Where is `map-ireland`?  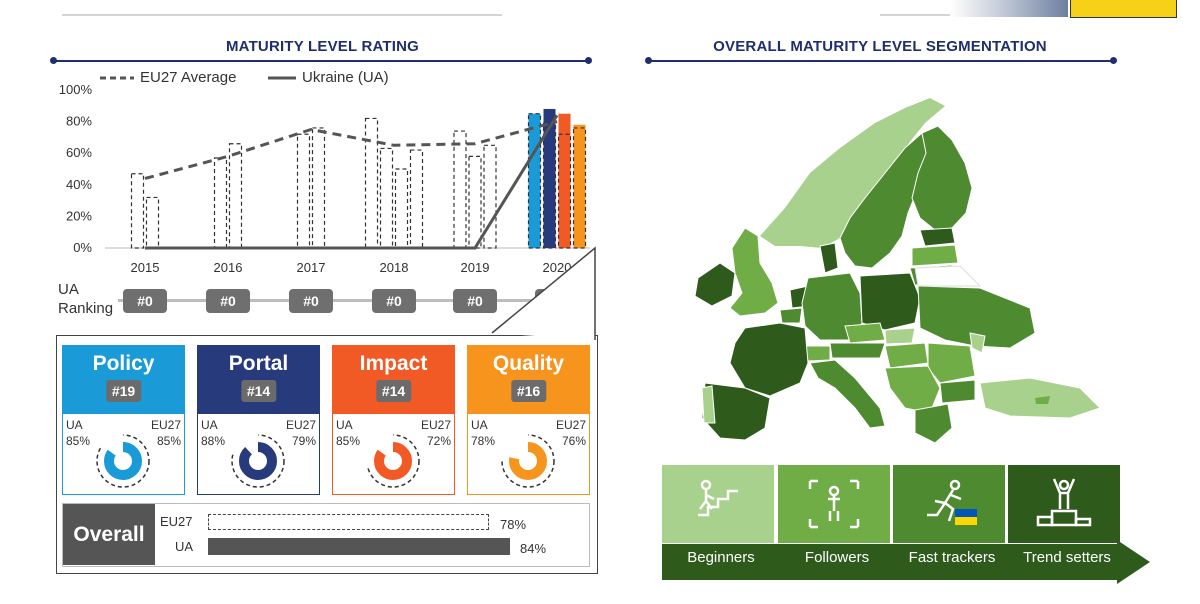
map-ireland is located at coordinates (715, 284).